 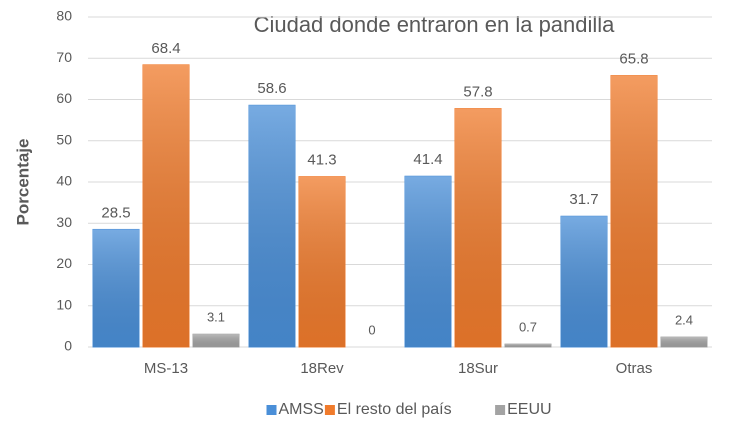 I want to click on data-label: 65.8, so click(x=633, y=59).